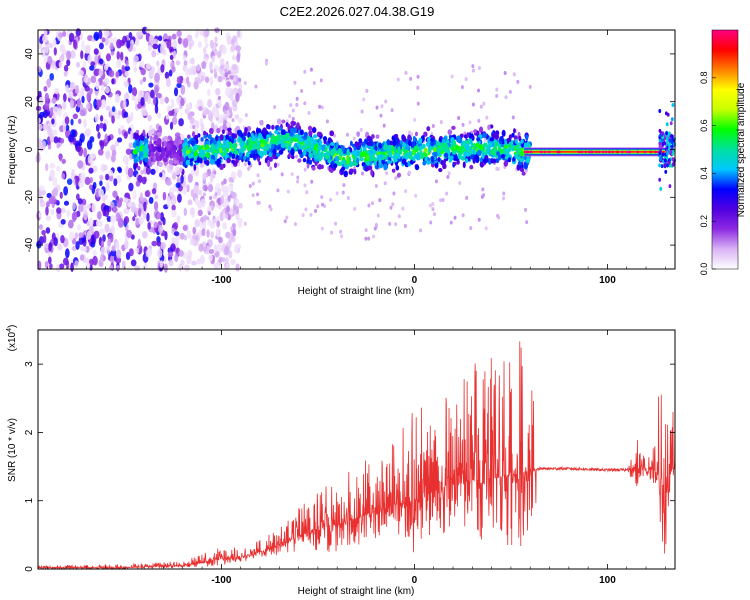 The width and height of the screenshot is (750, 600). What do you see at coordinates (29, 500) in the screenshot?
I see `y-tick-label: 1` at bounding box center [29, 500].